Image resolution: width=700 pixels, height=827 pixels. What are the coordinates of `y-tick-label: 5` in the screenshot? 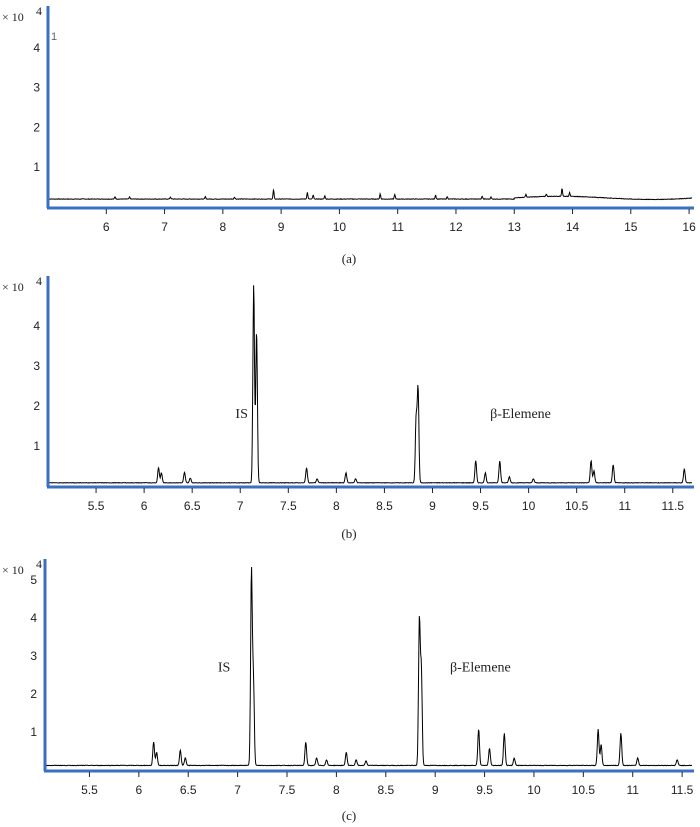 It's located at (33, 580).